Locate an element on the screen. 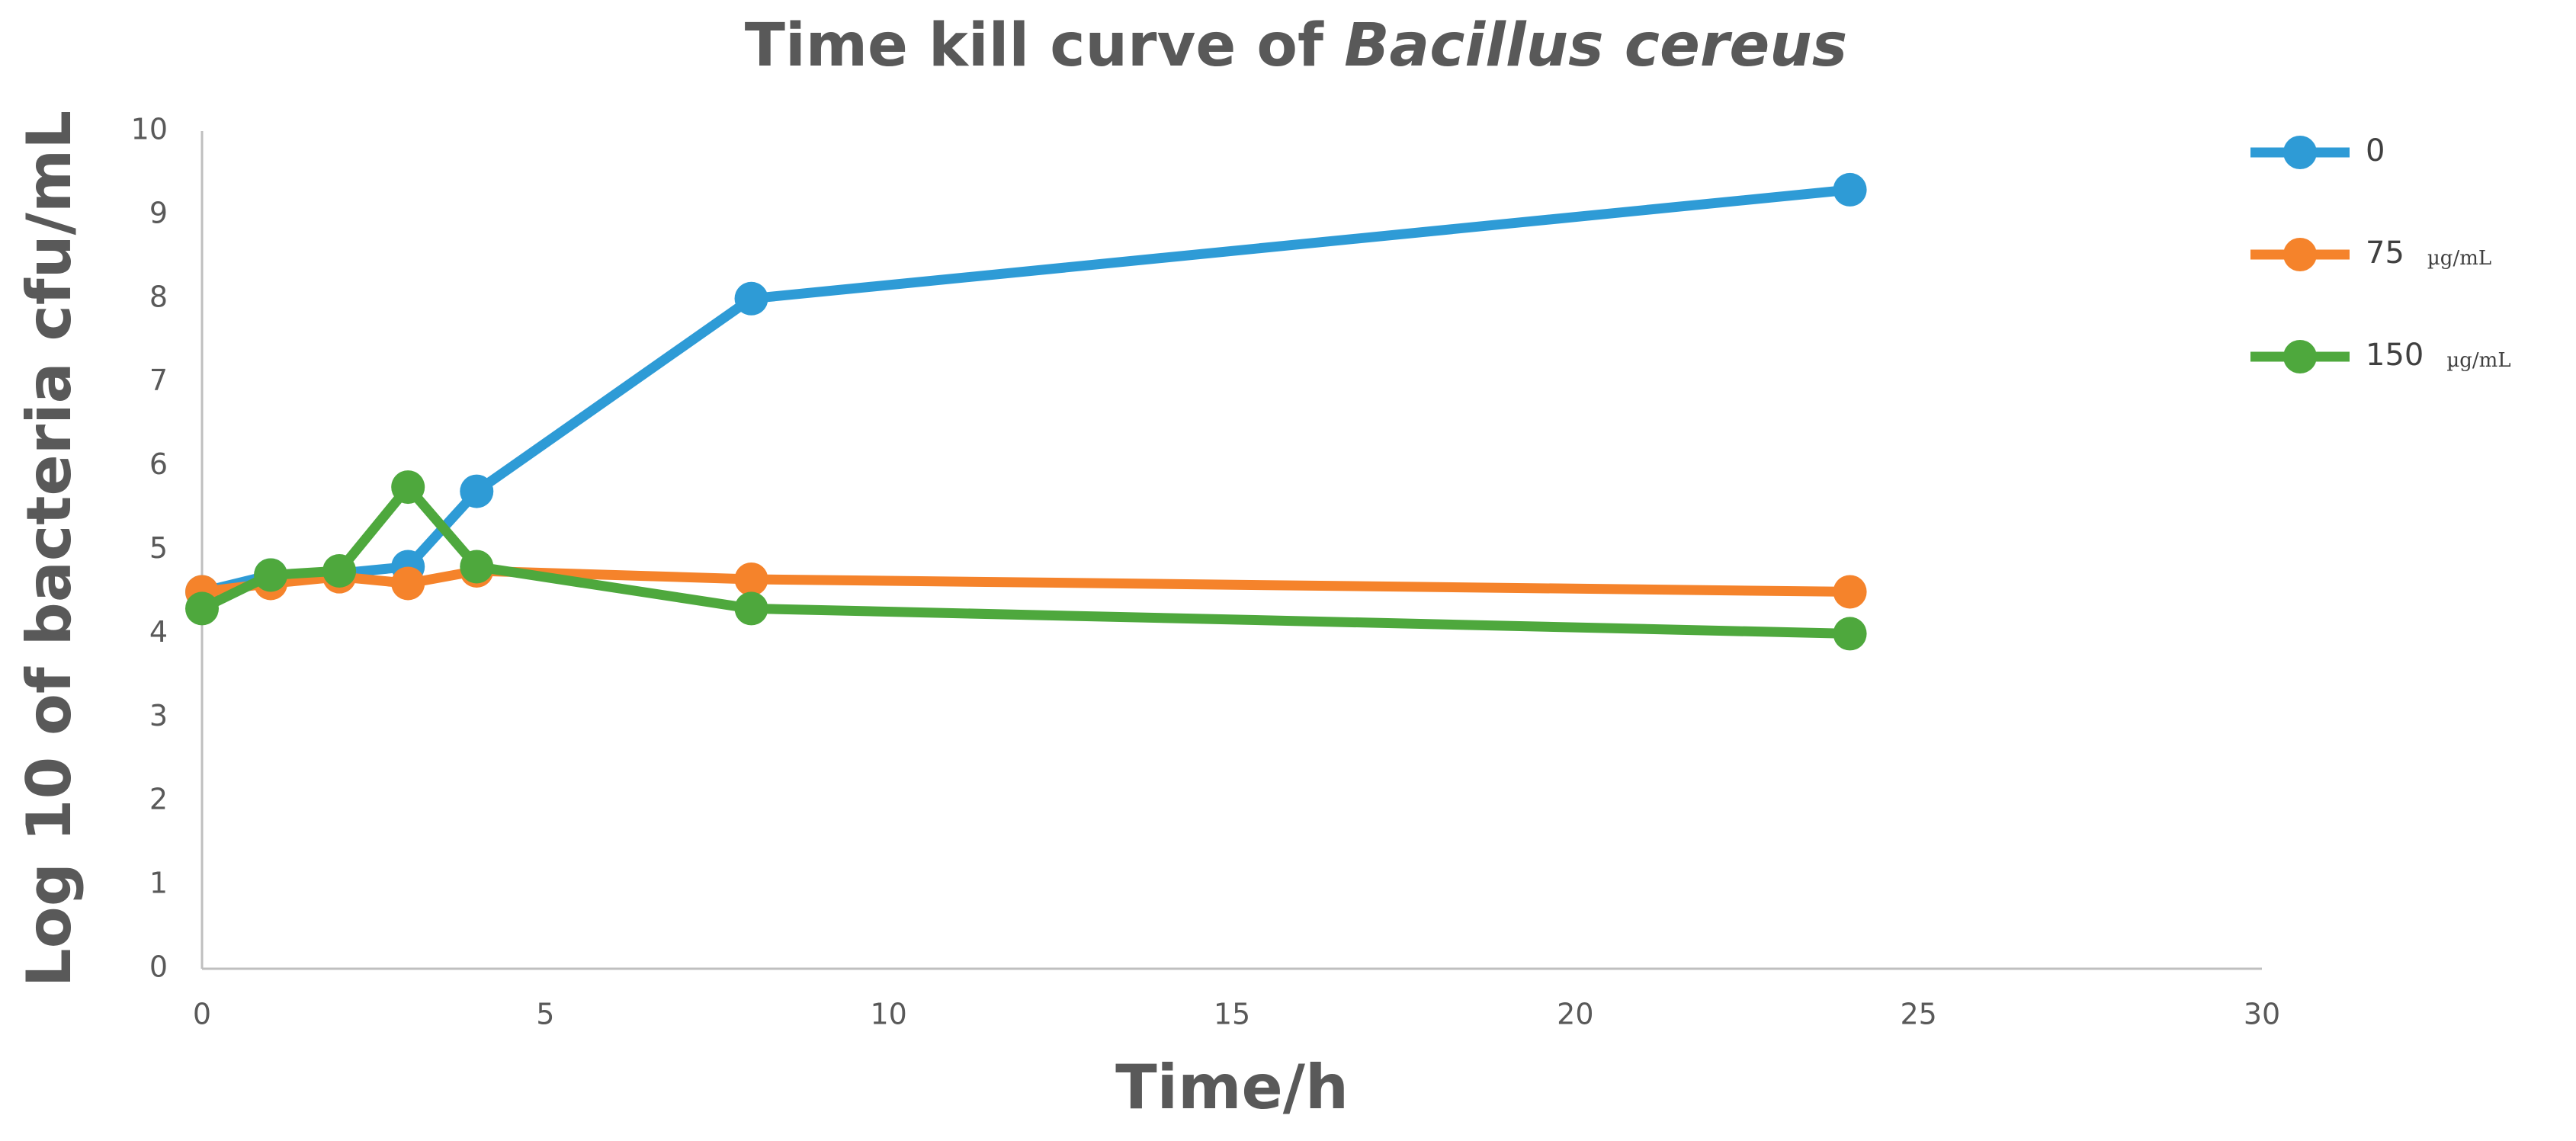  y-tick-label: 3 is located at coordinates (158, 716).